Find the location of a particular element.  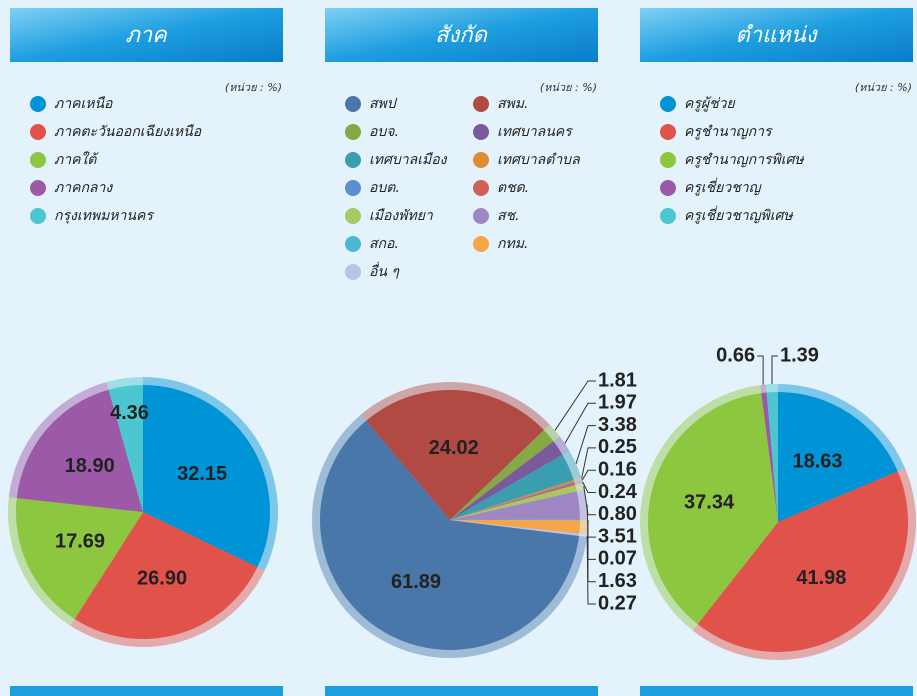

data-label: 0.24 is located at coordinates (618, 492).